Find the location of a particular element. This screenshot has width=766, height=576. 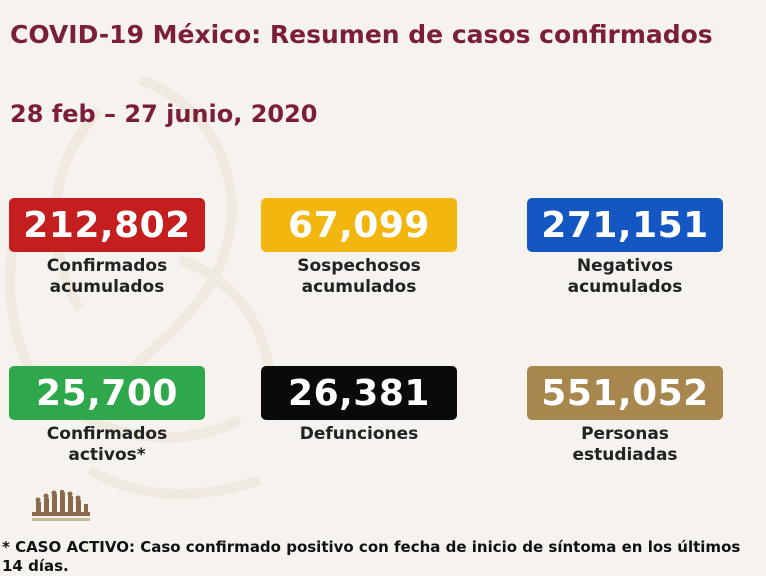

stat-label: Sospechosos acumulados is located at coordinates (359, 277).